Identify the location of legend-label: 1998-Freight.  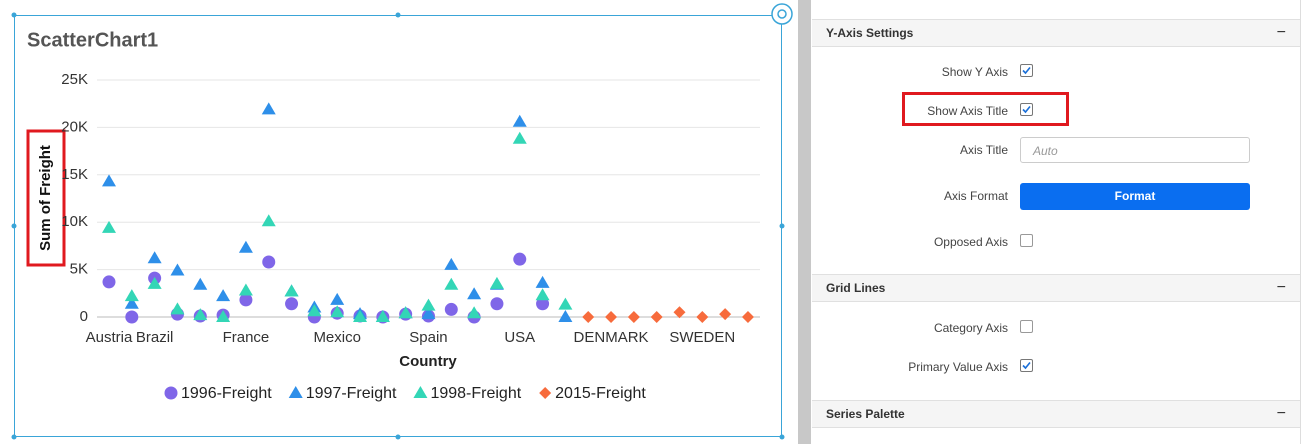
(475, 393).